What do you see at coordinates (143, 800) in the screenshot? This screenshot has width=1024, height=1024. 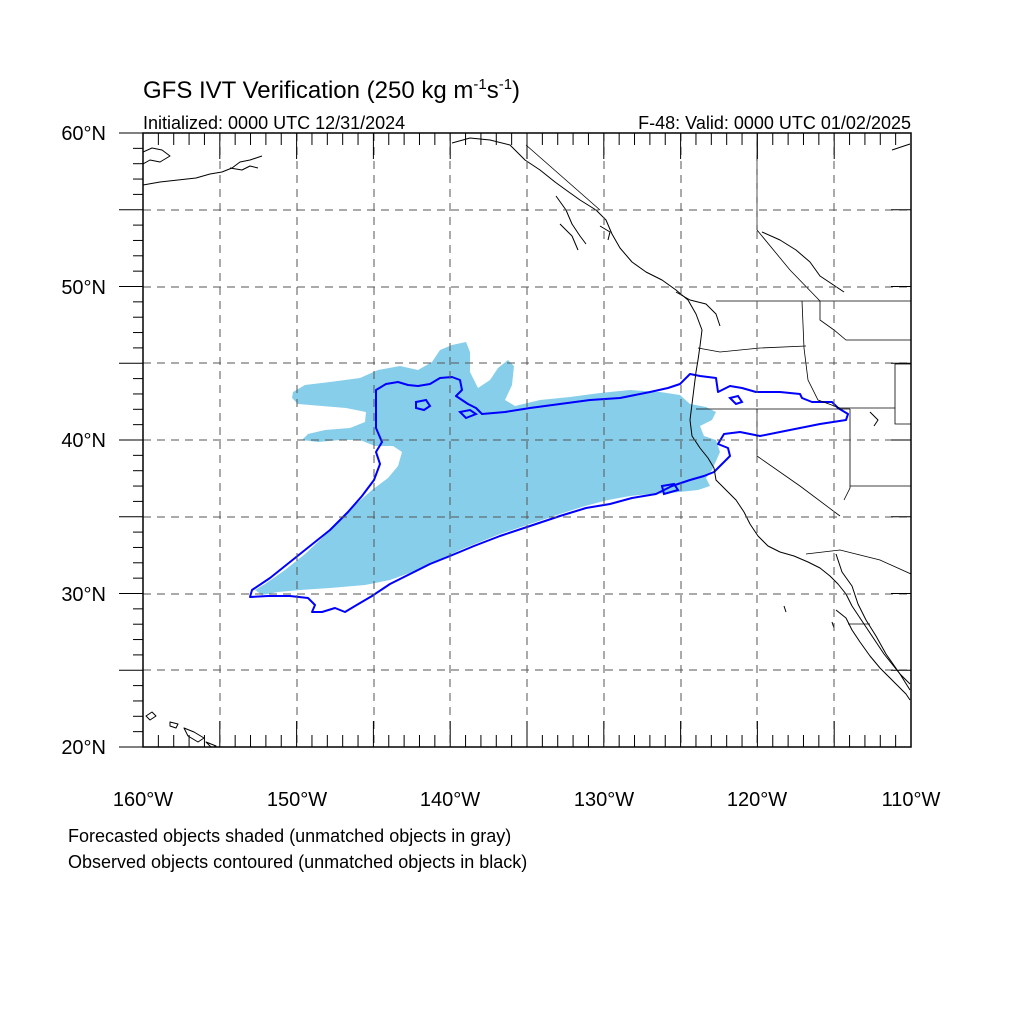 I see `lon-tick-label: 160°W` at bounding box center [143, 800].